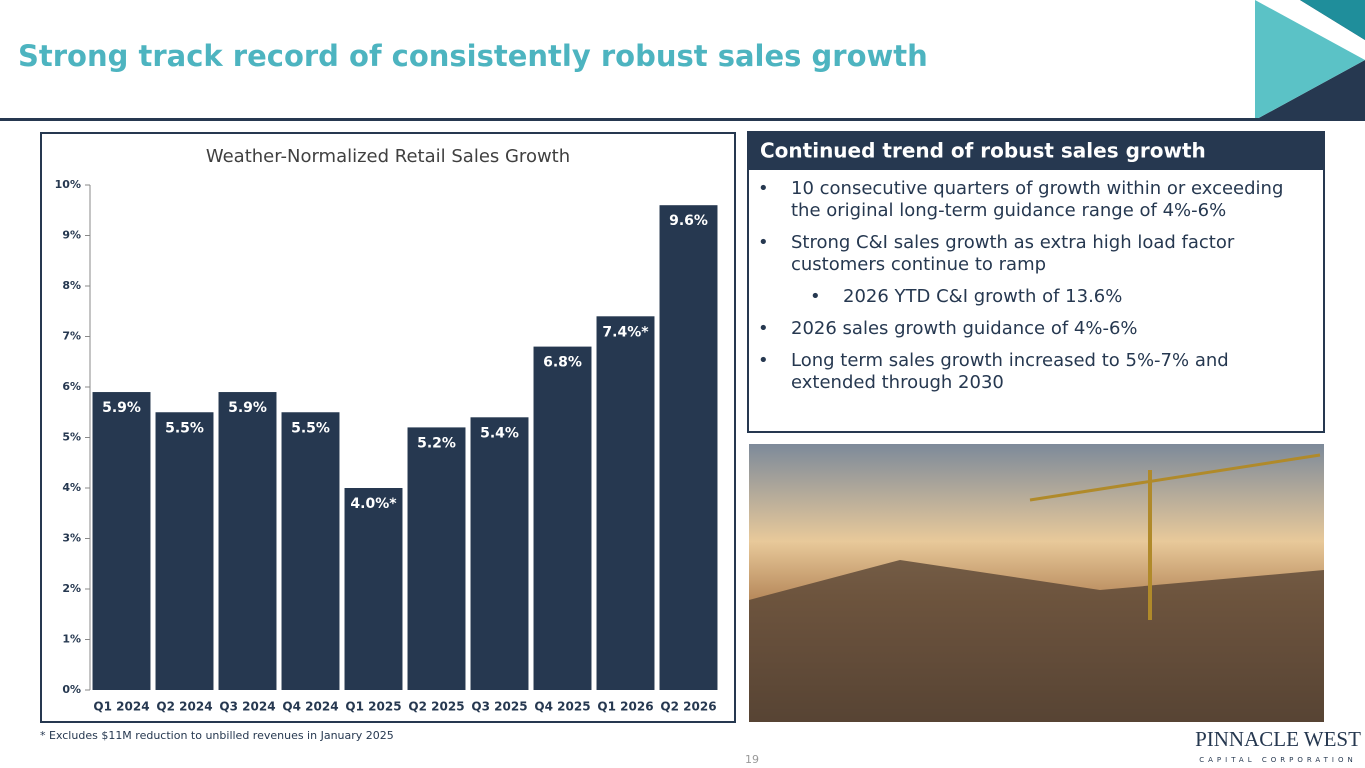  Describe the element at coordinates (373, 707) in the screenshot. I see `x-tick-label: Q1 2025` at that location.